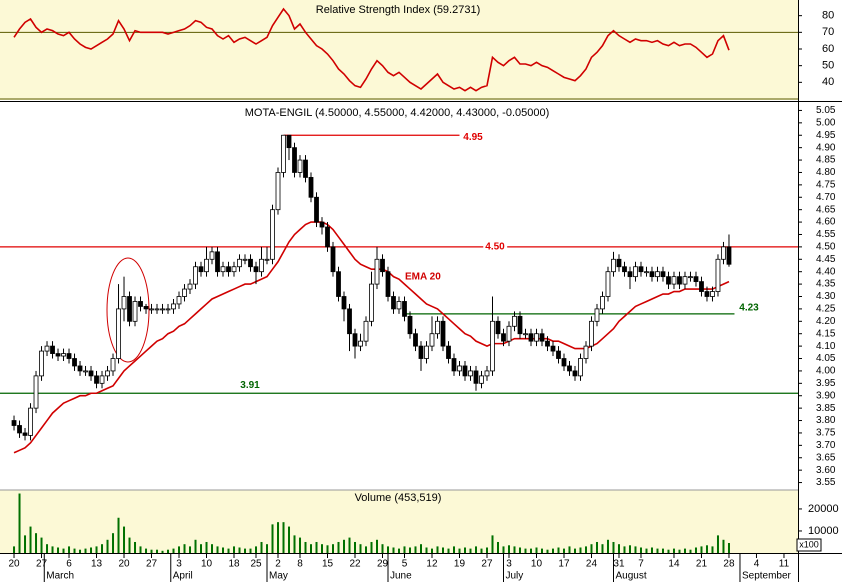 The image size is (842, 582). What do you see at coordinates (124, 564) in the screenshot?
I see `x-tick-label: 20` at bounding box center [124, 564].